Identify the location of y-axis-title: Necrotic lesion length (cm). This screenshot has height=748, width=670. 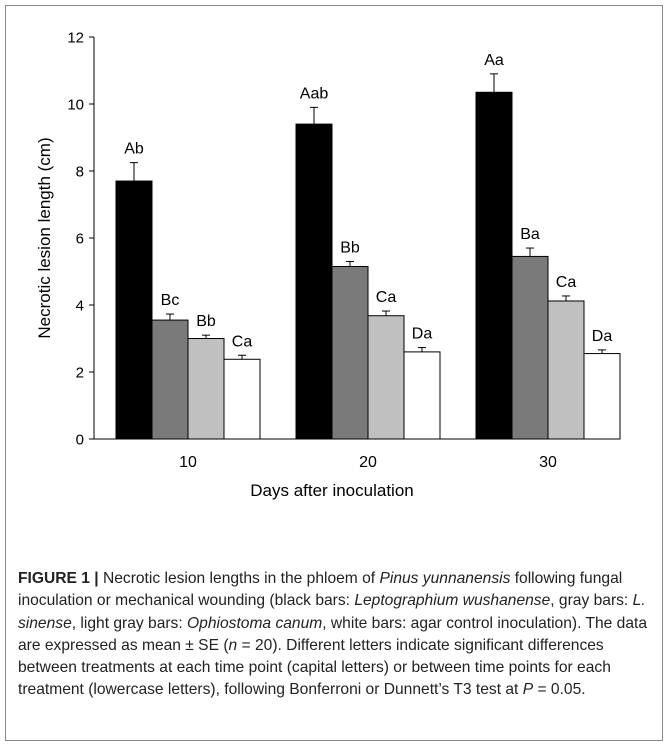
(44, 237).